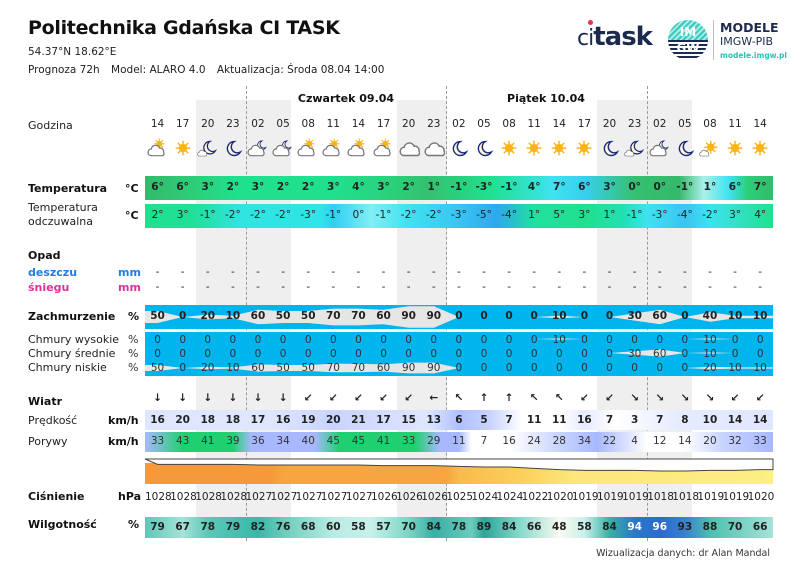 This screenshot has height=566, width=800. Describe the element at coordinates (634, 441) in the screenshot. I see `gust-cell: 4` at that location.